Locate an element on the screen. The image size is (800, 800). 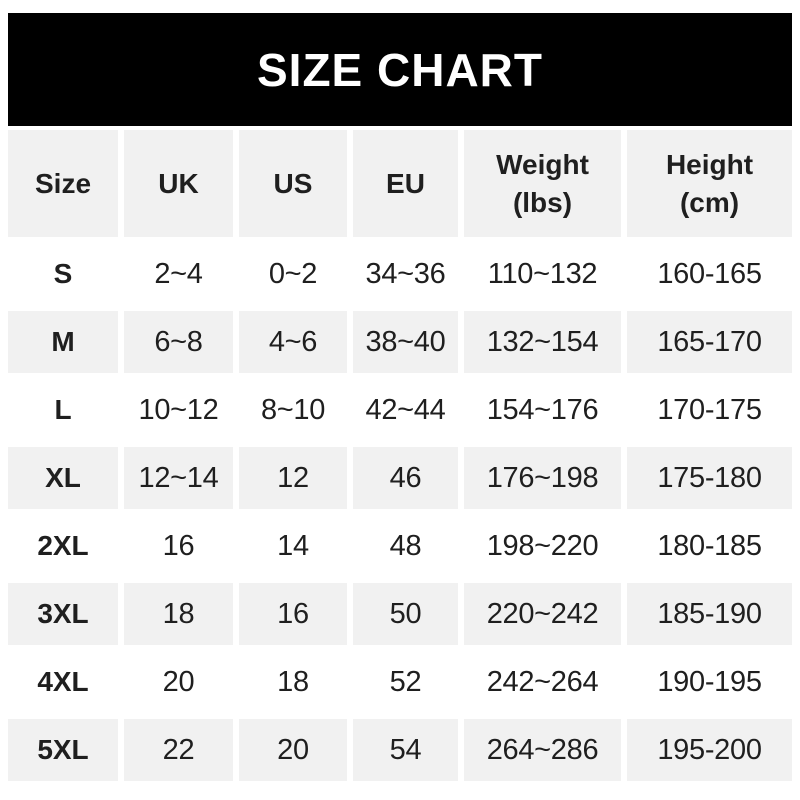
cell-us: 4~6 is located at coordinates (293, 342).